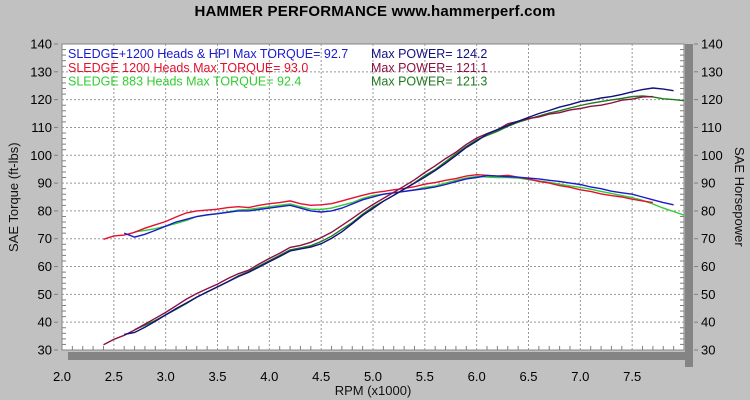  I want to click on frame-shadow-right, so click(689, 205).